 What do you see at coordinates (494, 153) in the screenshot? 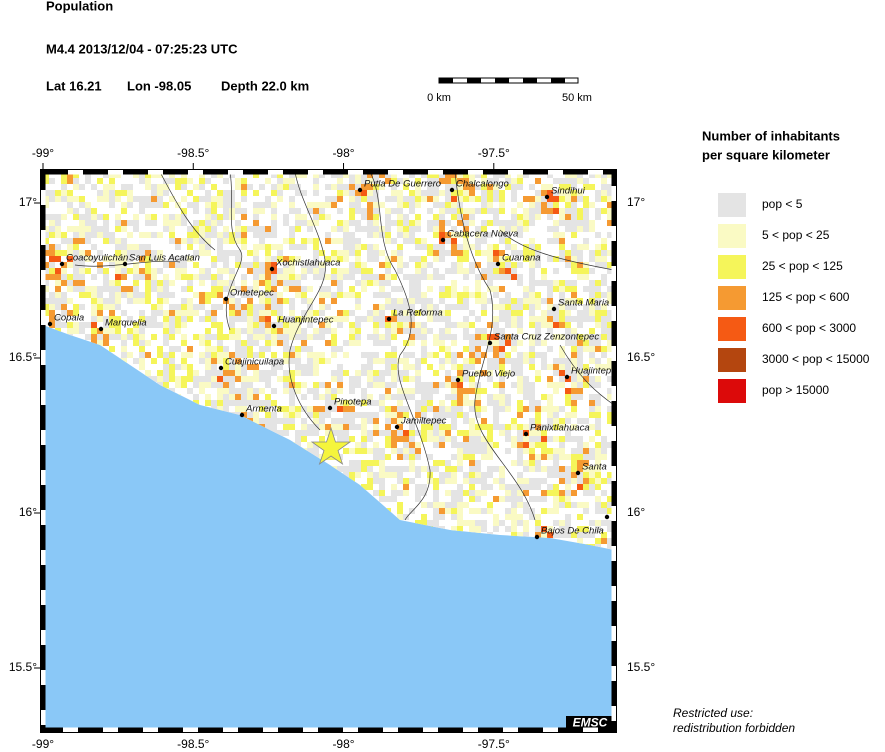
I see `x-tick-label: -97.5°` at bounding box center [494, 153].